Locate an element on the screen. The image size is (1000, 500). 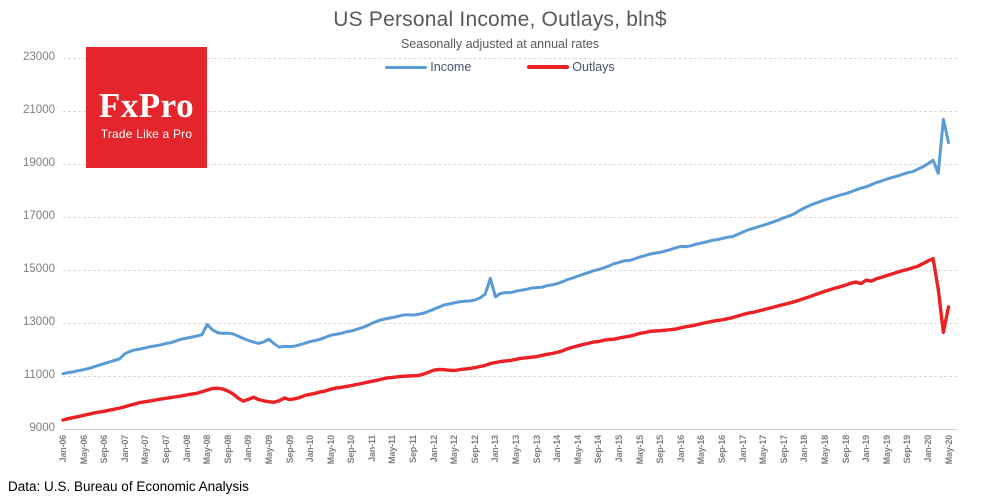
x-tick-label: Sep-12 is located at coordinates (474, 449).